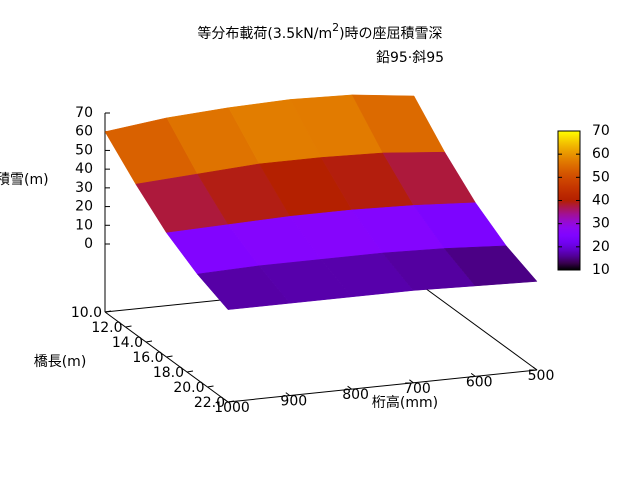 The height and width of the screenshot is (480, 640). I want to click on x-tick-label: 500, so click(541, 376).